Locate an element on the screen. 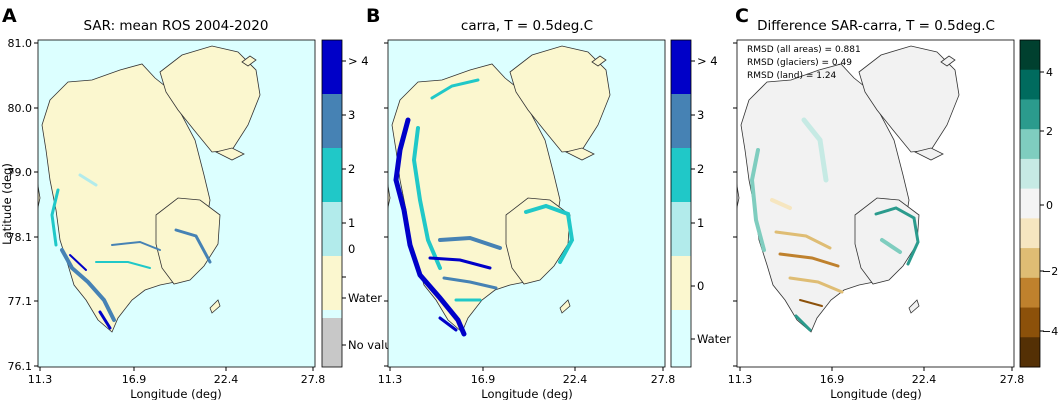  stat-land: RMSD (land) = 1.24 is located at coordinates (792, 76).